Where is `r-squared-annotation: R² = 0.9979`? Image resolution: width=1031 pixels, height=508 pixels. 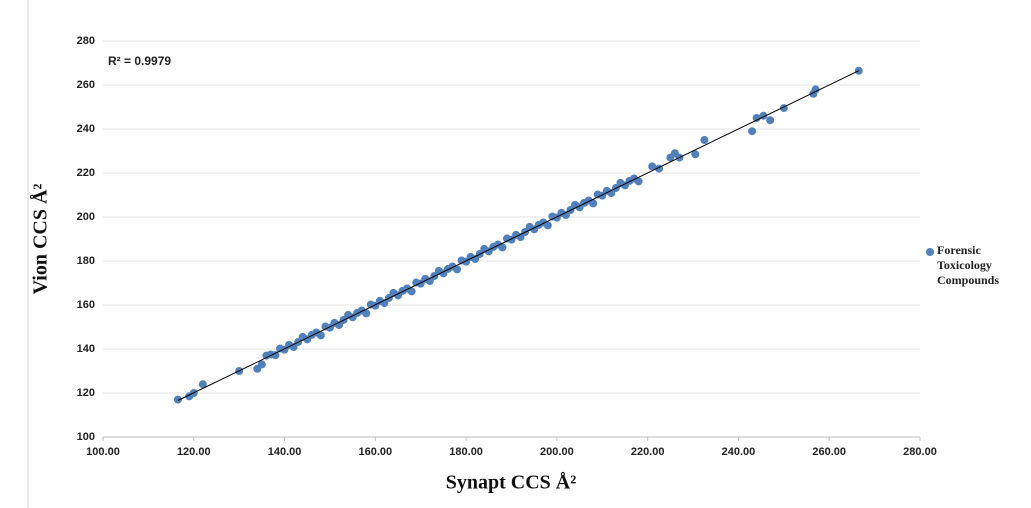 r-squared-annotation: R² = 0.9979 is located at coordinates (139, 61).